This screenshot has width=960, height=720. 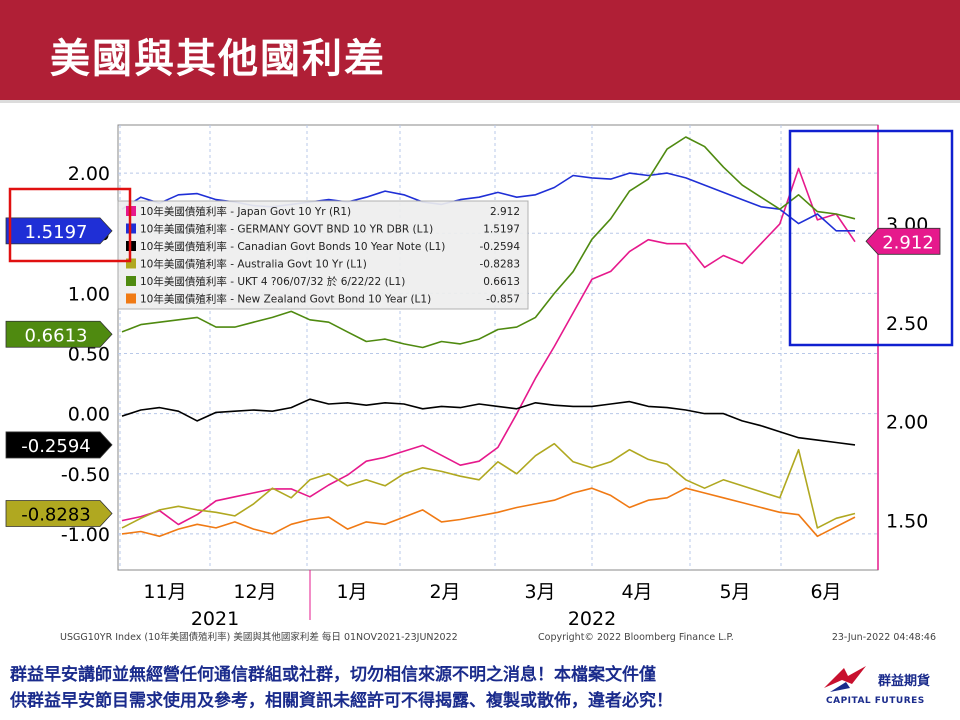 What do you see at coordinates (636, 592) in the screenshot?
I see `x-tick-label: 4月` at bounding box center [636, 592].